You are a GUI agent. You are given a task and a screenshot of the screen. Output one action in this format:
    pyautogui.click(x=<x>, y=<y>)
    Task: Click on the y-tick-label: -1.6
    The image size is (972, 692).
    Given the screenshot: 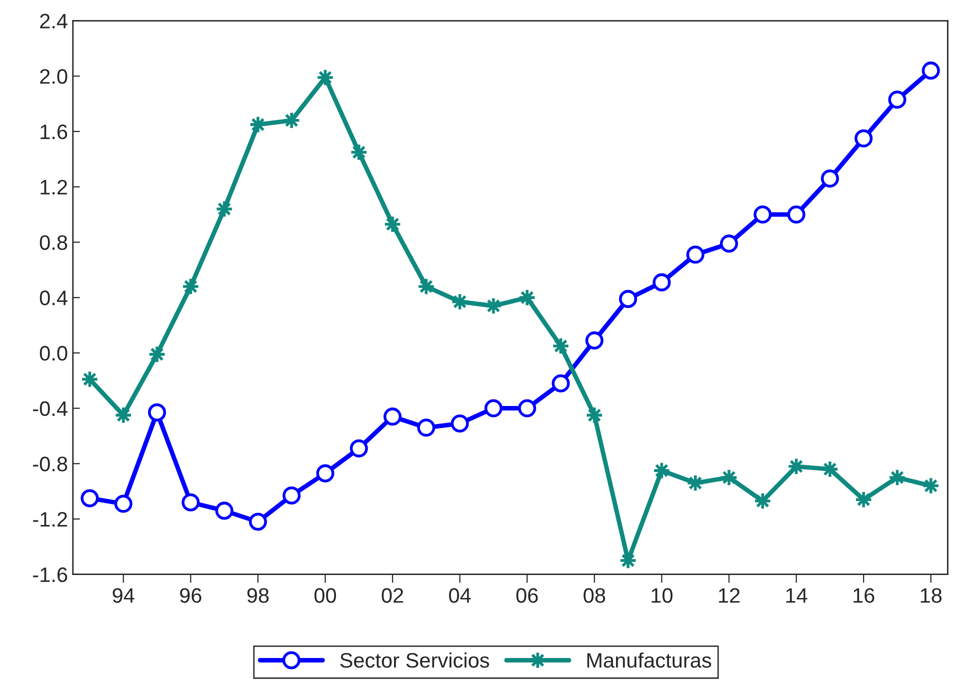 What is the action you would take?
    pyautogui.click(x=50, y=574)
    